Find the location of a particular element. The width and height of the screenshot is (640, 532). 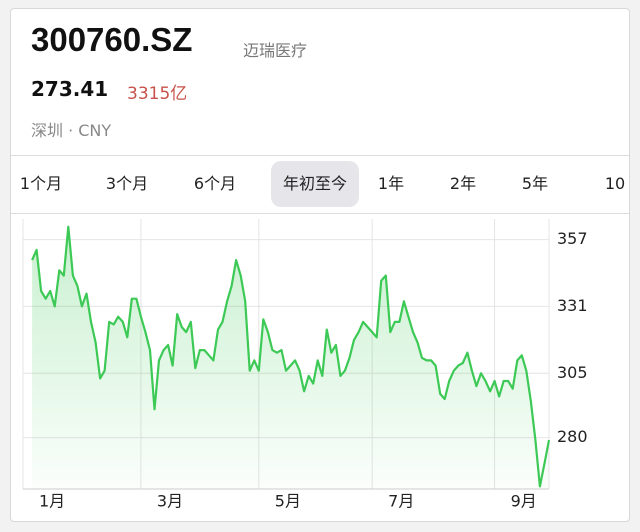

range-tab: 10 is located at coordinates (615, 183).